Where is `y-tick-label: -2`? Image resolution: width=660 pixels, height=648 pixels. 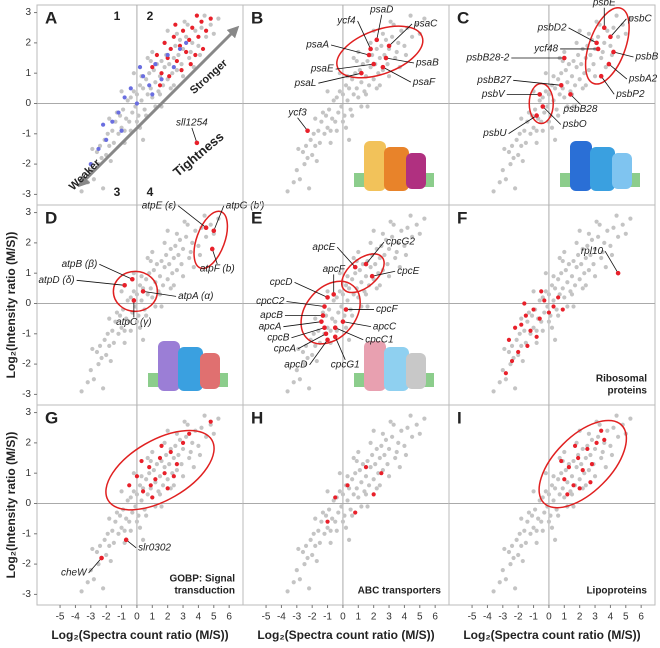
y-tick-label: -2 is located at coordinates (26, 564).